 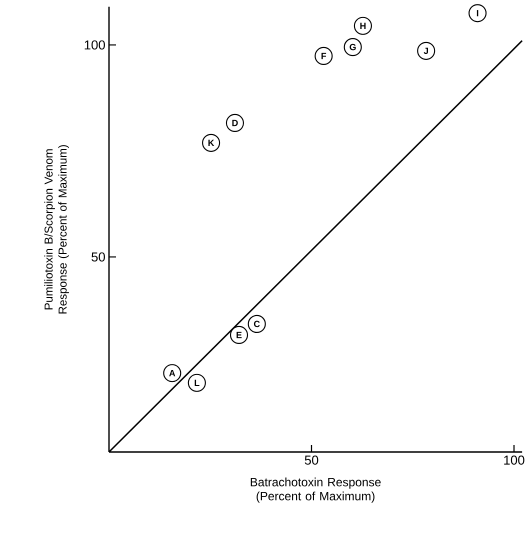 I want to click on annotation: L, so click(x=197, y=383).